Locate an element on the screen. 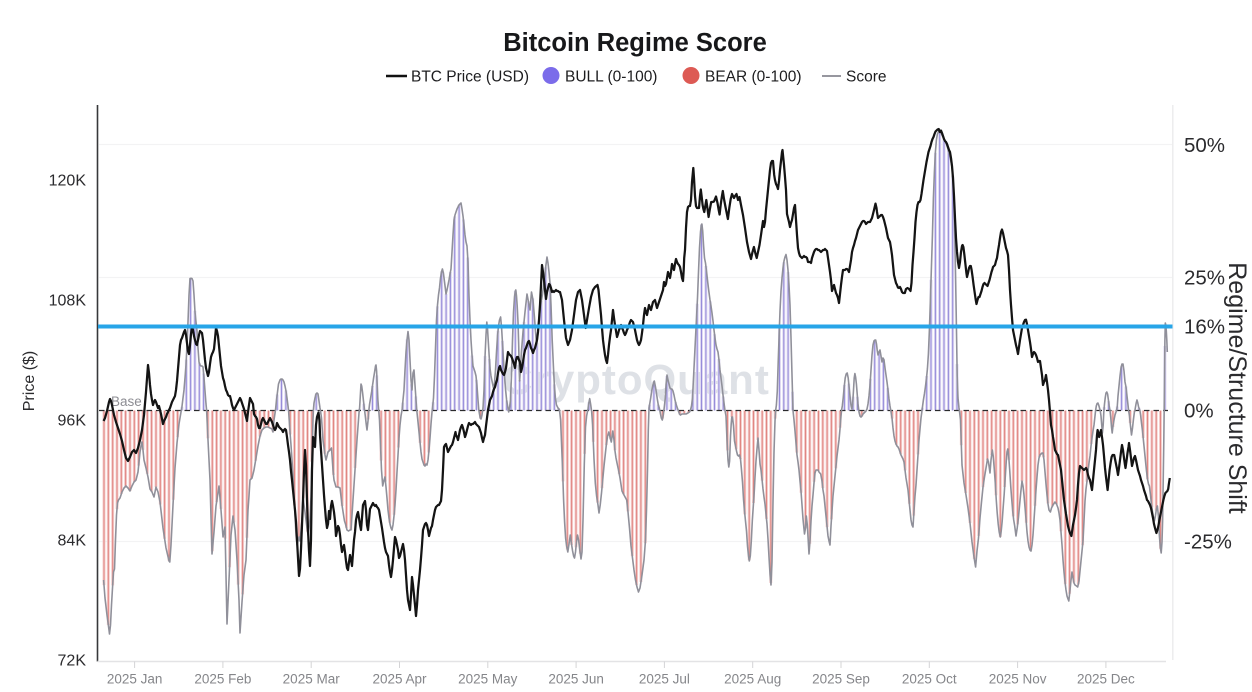  svg-text: 2025 Nov is located at coordinates (1018, 679).